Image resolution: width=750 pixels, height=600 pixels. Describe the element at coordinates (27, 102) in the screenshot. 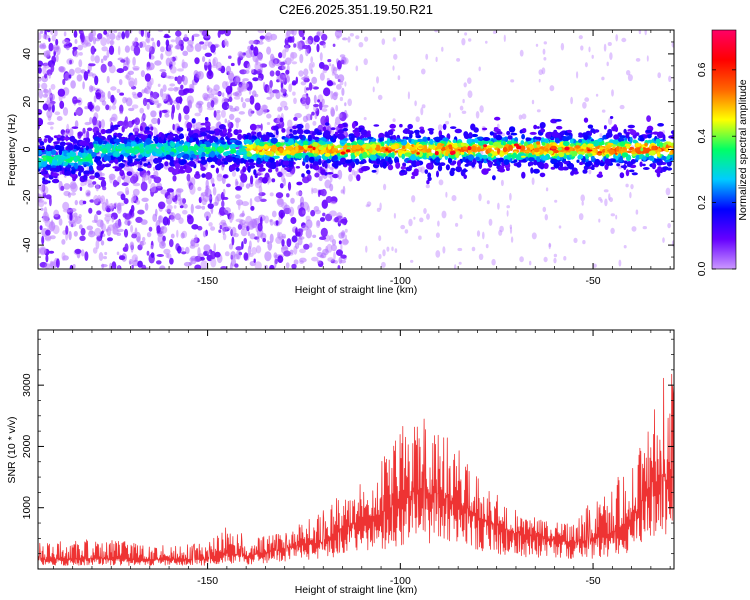

I see `spectrogram-y-tick-label: 20` at that location.